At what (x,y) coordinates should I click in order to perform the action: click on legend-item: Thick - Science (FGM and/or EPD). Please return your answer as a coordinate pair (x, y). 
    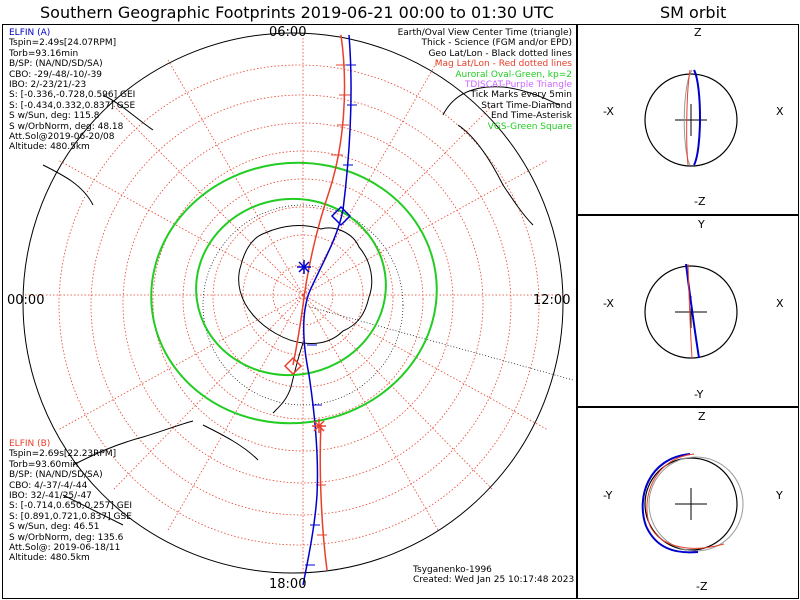
    Looking at the image, I should click on (496, 43).